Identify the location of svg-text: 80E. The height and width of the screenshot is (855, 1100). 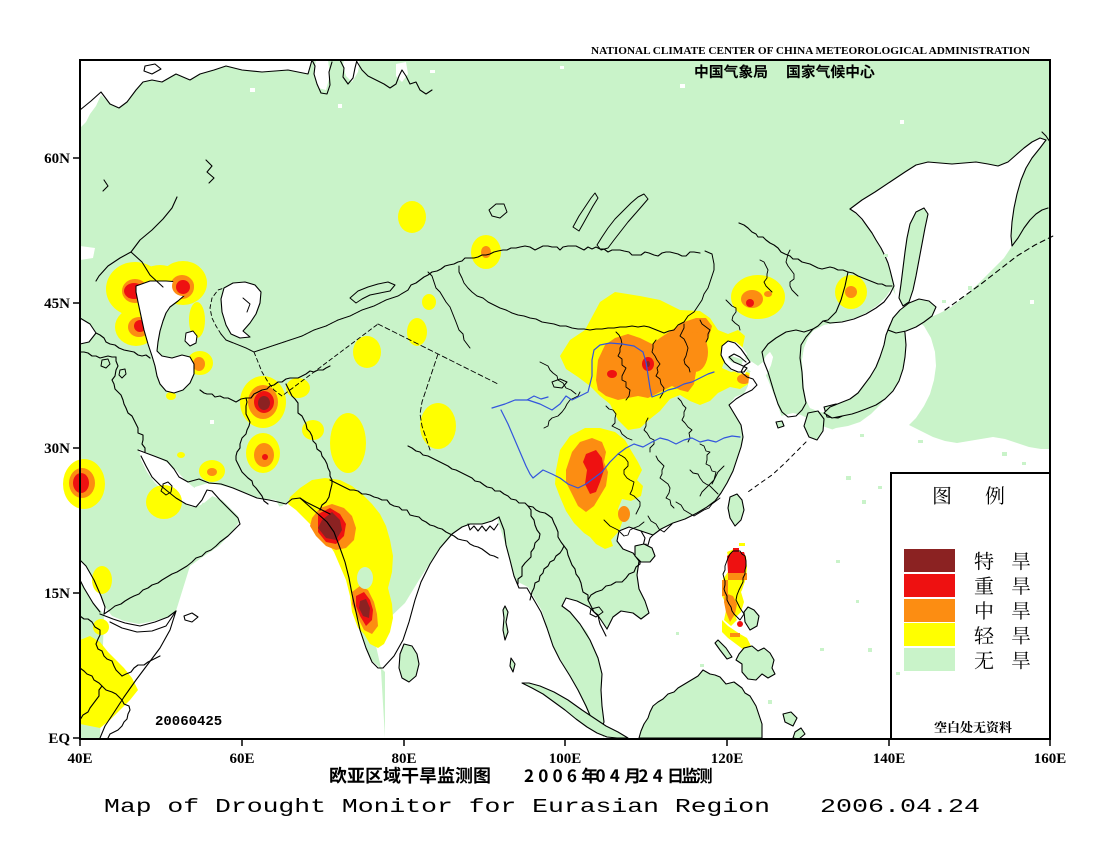
(403, 759).